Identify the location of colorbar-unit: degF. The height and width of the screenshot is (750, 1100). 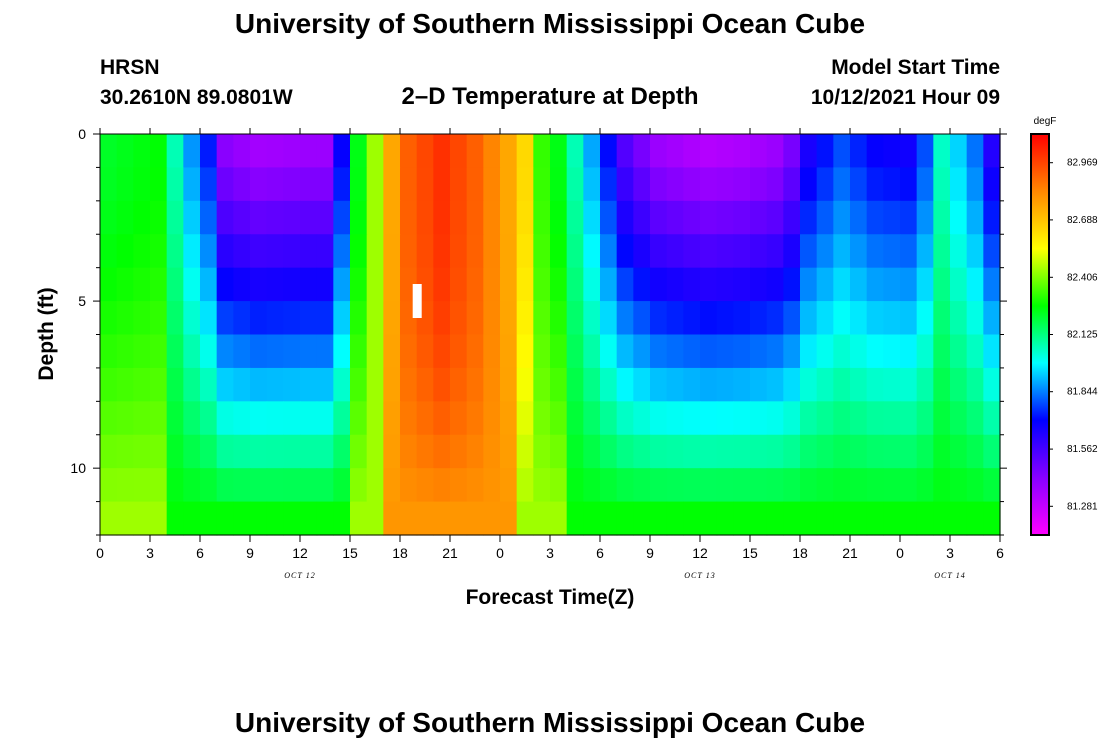
(1045, 121).